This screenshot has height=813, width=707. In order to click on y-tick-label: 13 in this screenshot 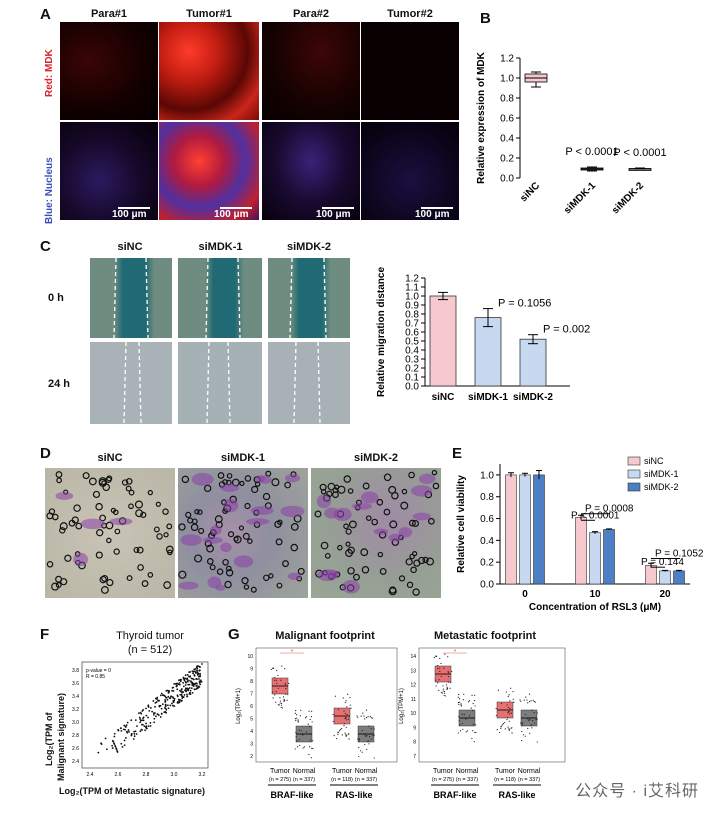, I will do `click(413, 671)`.